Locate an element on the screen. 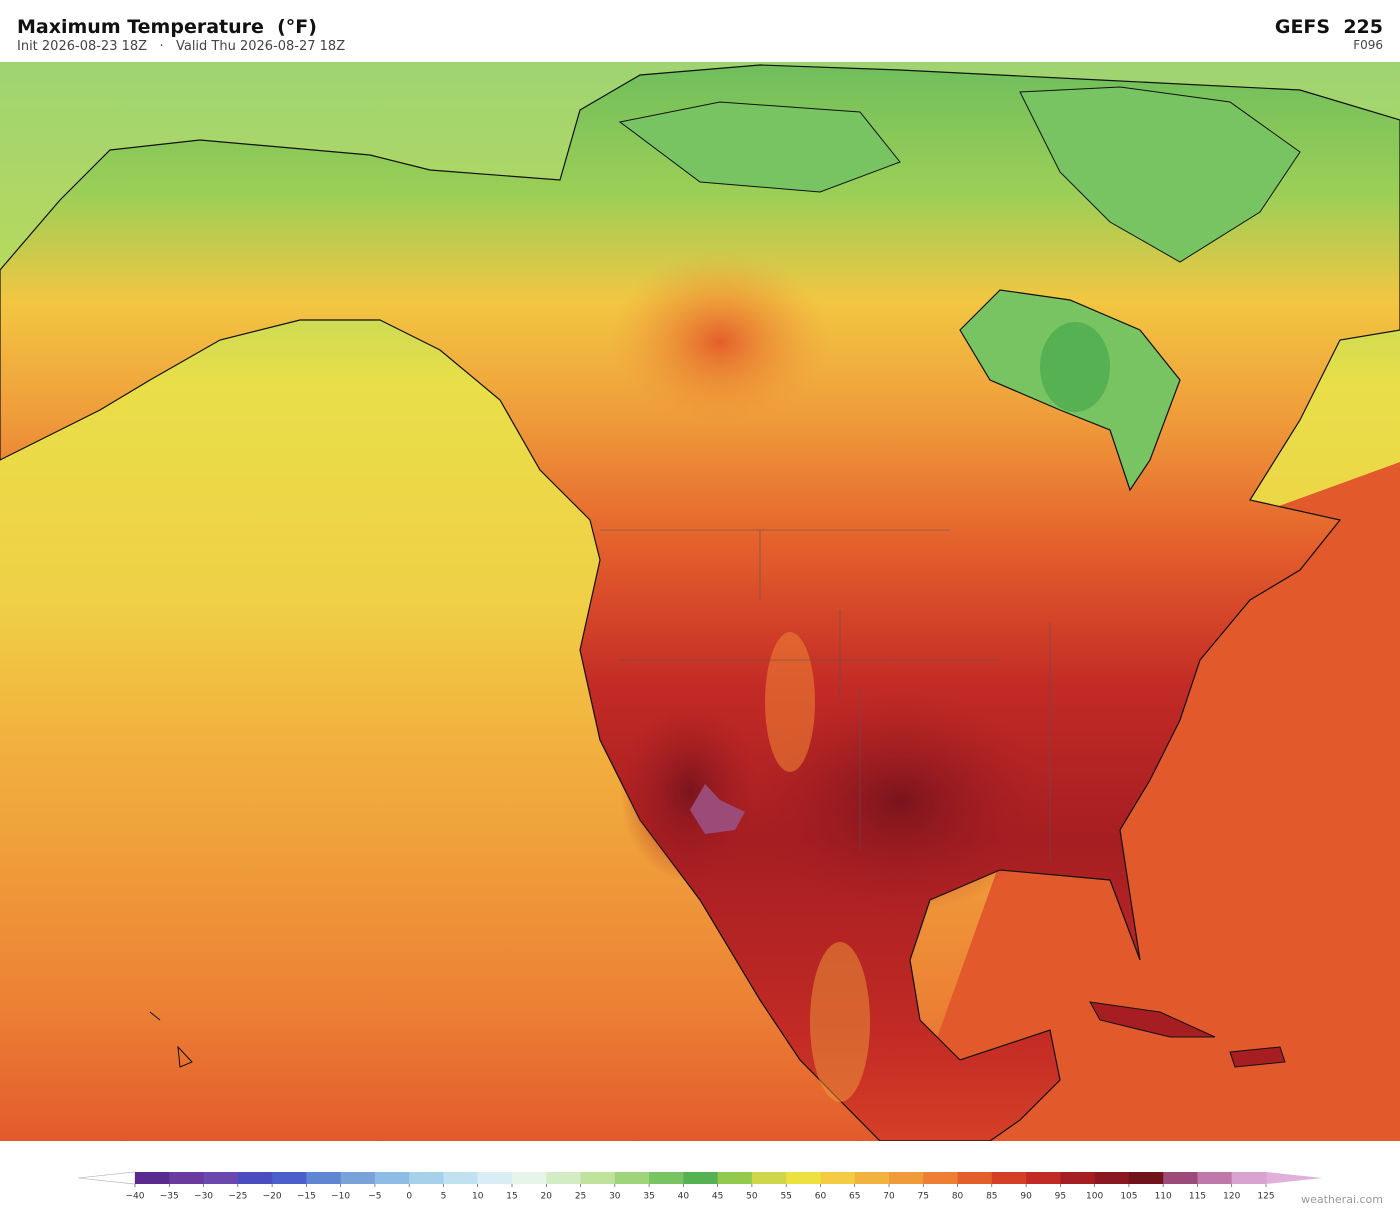 The height and width of the screenshot is (1215, 1400). colorbar-label: 80 is located at coordinates (958, 1197).